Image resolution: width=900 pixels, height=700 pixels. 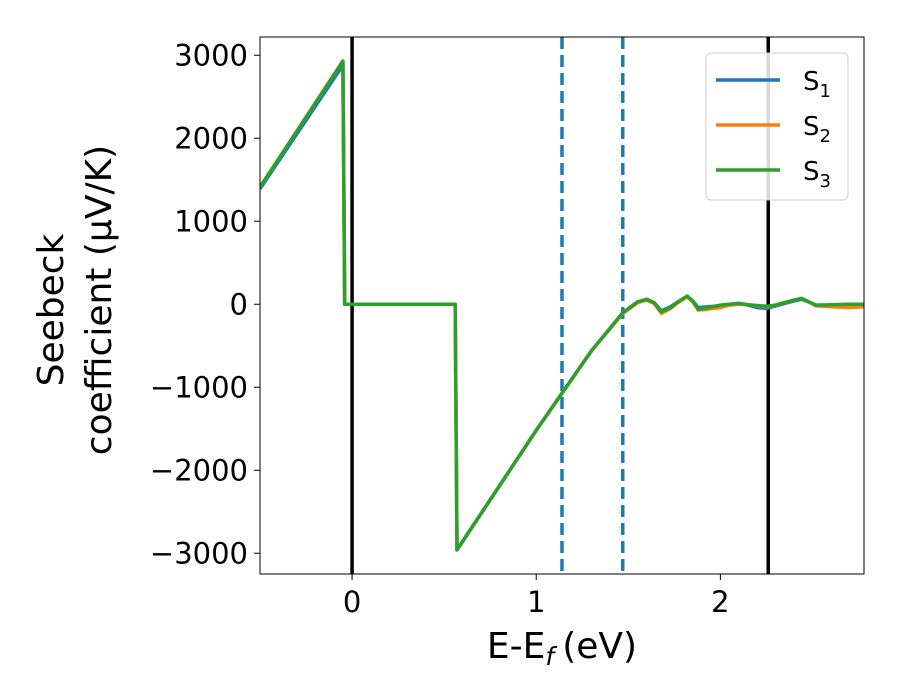 What do you see at coordinates (205, 304) in the screenshot?
I see `y-axis-ticks: 3000 2000 1000 0 −1000 −2000 −3000` at bounding box center [205, 304].